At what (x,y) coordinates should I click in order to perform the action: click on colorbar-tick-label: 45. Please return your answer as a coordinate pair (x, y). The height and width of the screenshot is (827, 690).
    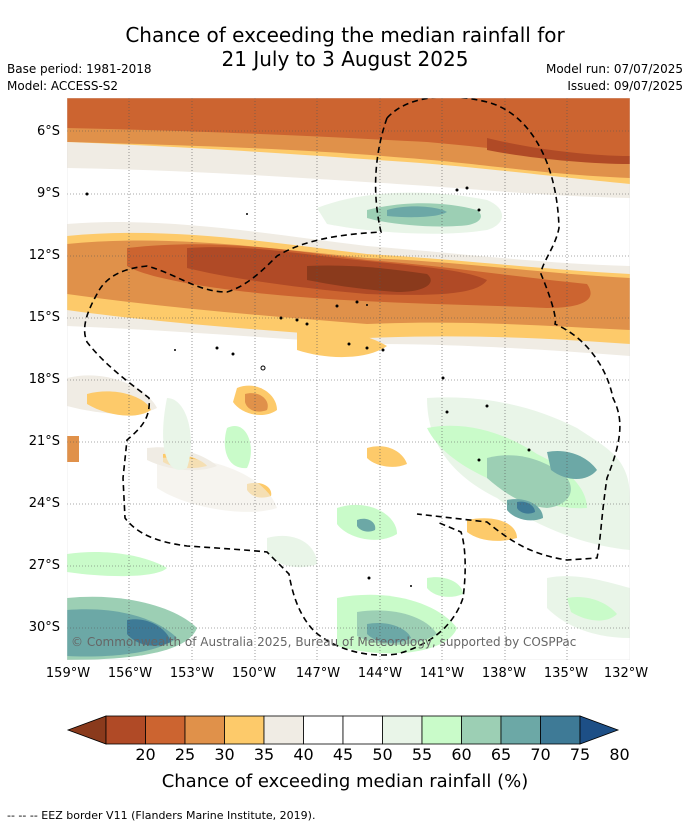
    Looking at the image, I should click on (343, 754).